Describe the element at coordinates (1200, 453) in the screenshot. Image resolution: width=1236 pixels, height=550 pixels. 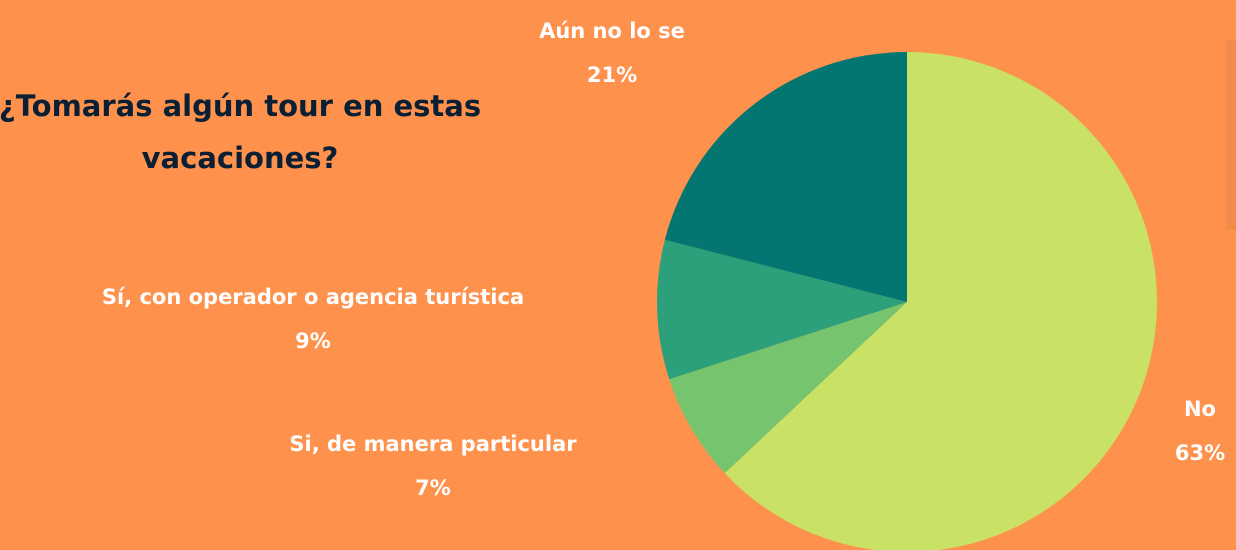
I see `slice-value-label: 63%` at that location.